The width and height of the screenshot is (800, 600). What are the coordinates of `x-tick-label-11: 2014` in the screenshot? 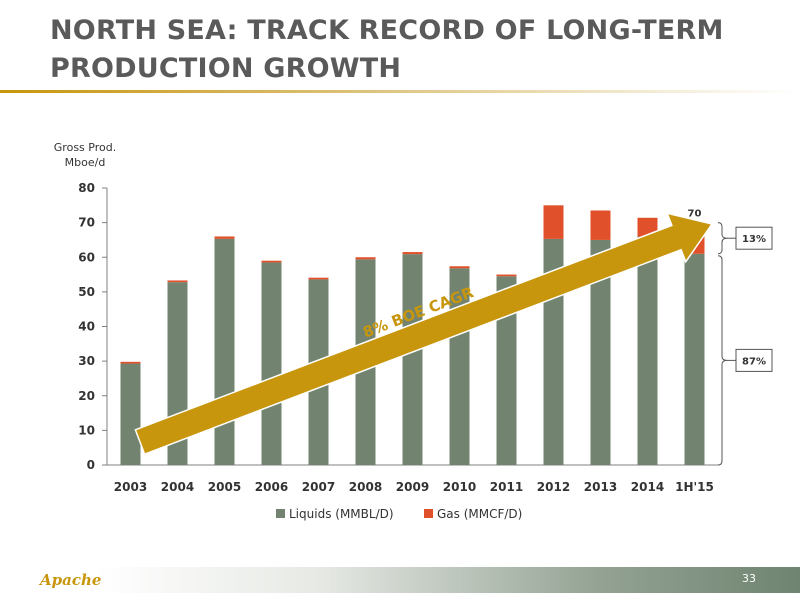 It's located at (647, 487).